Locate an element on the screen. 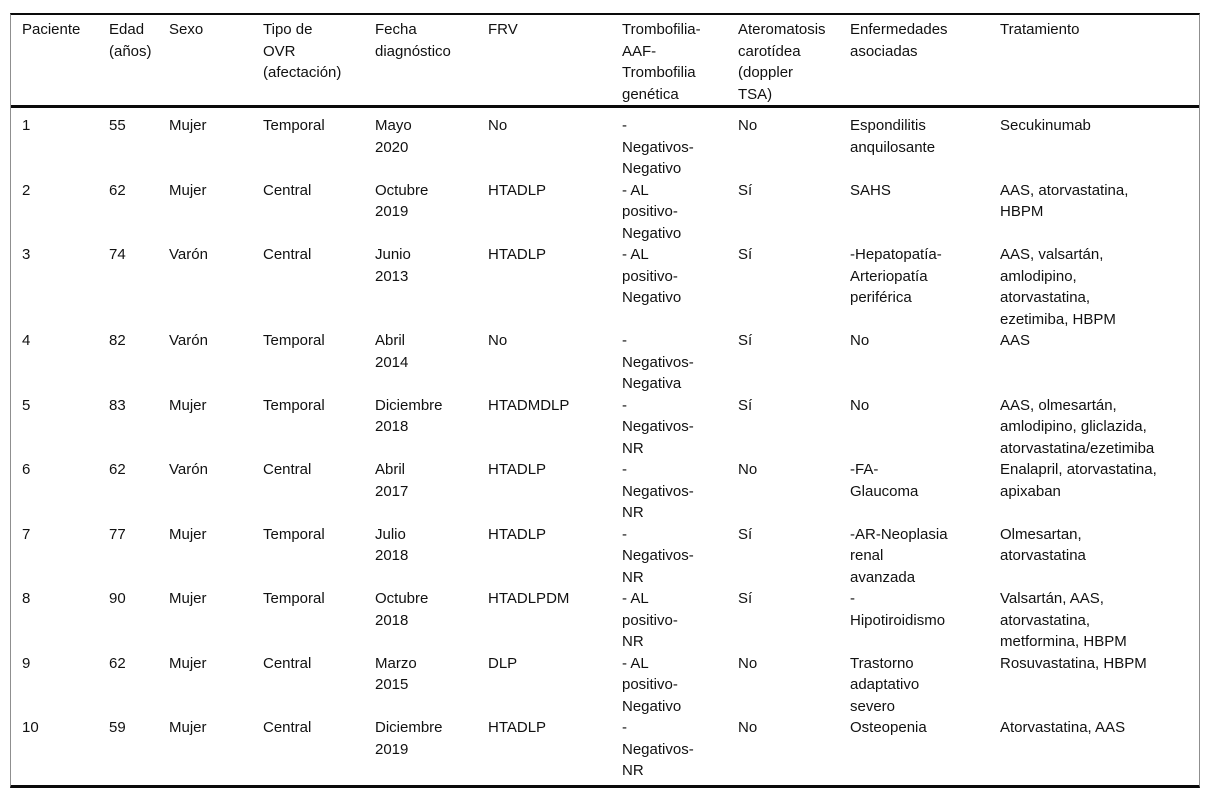  cell-5-ateromatosis: Sí is located at coordinates (745, 405).